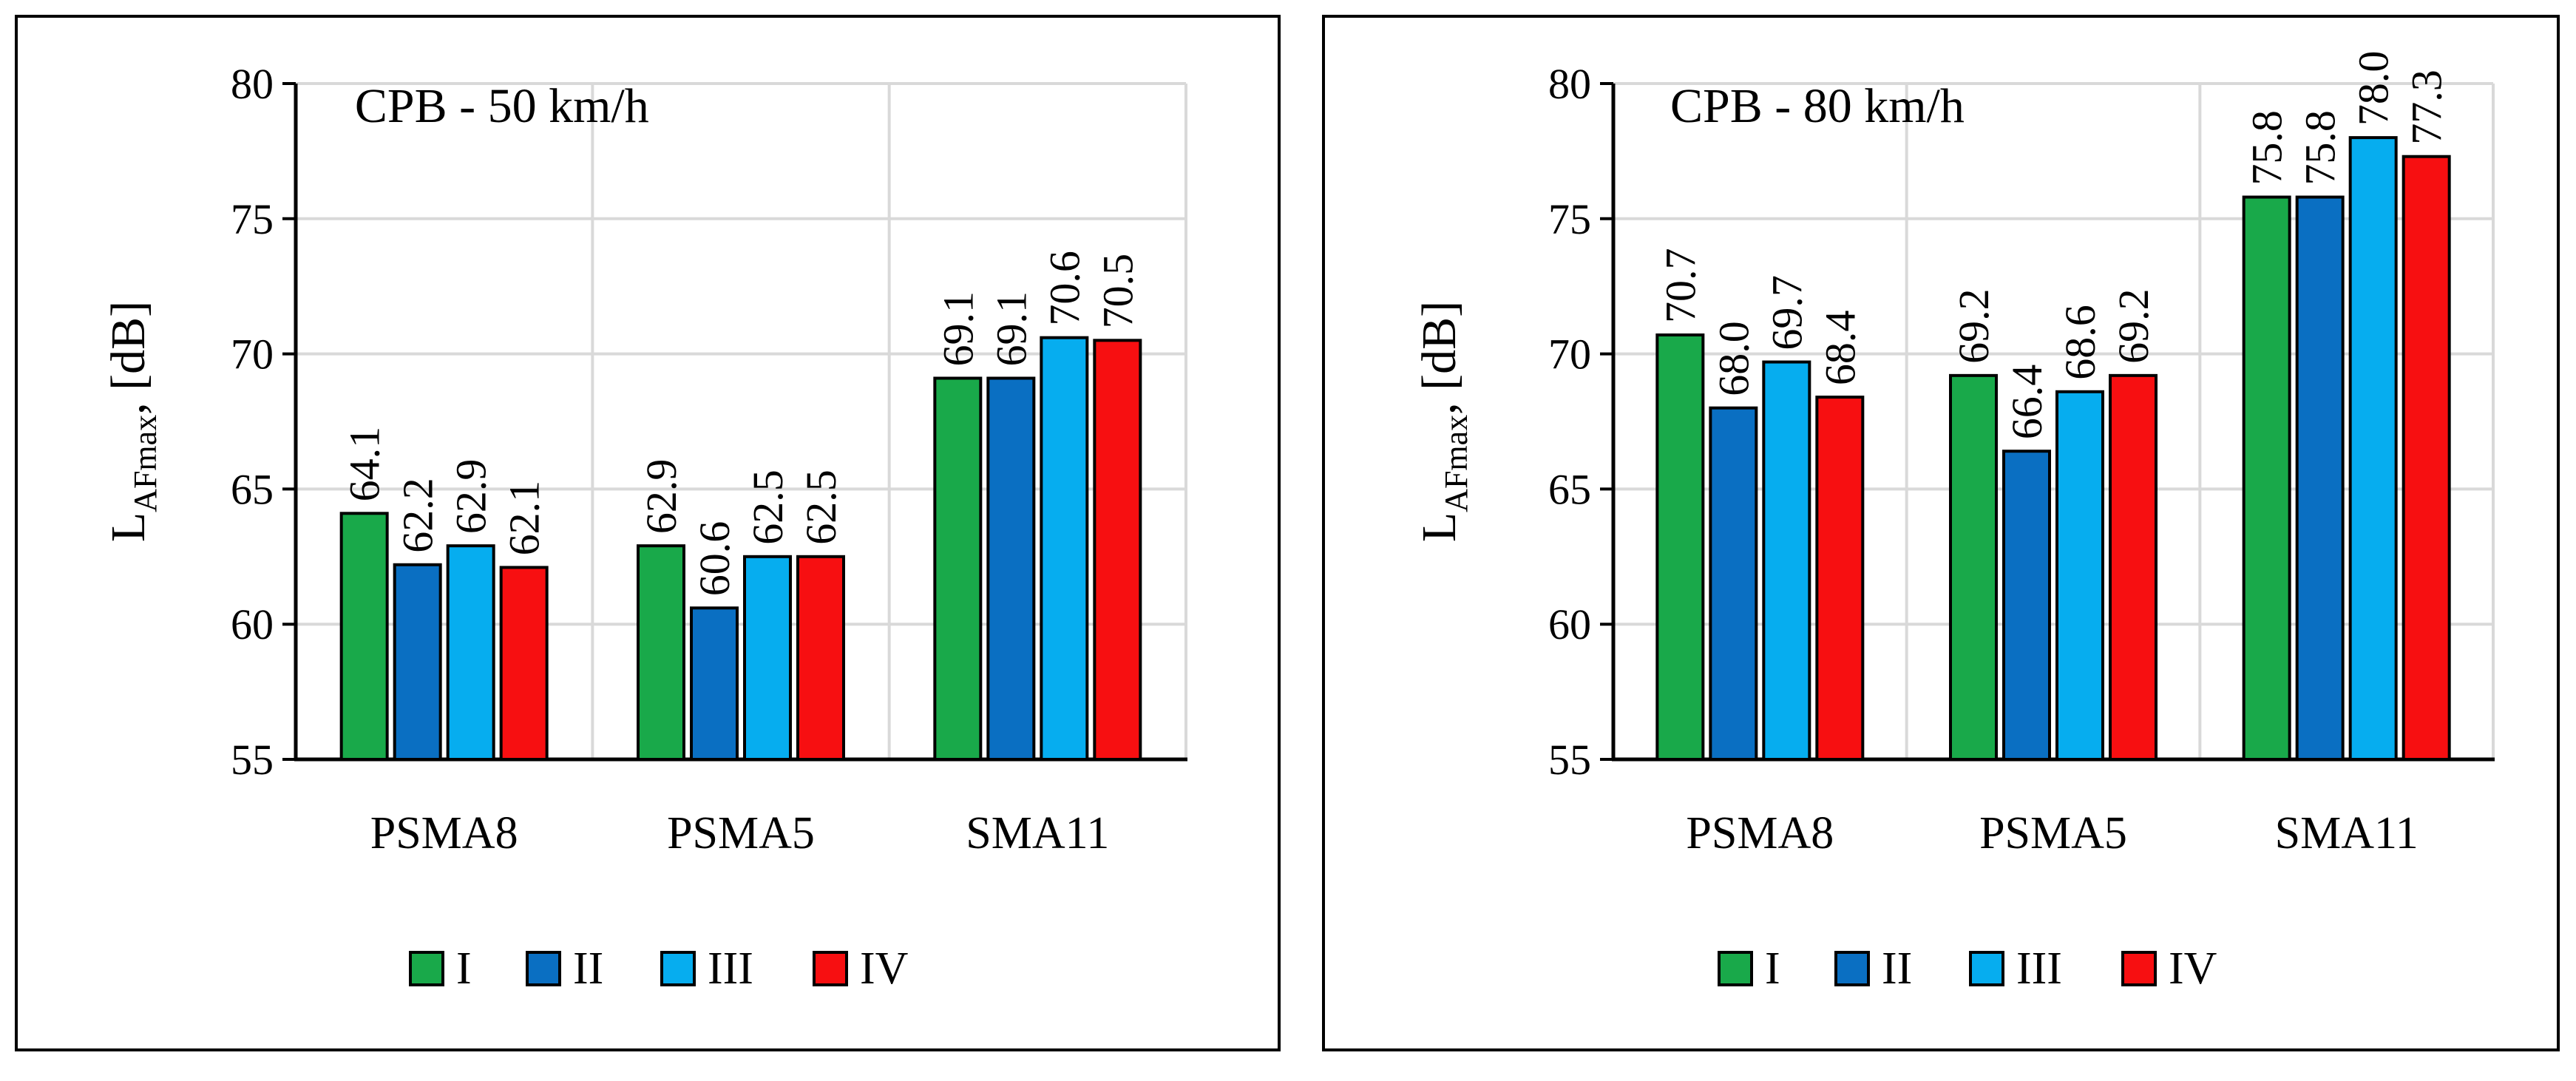 Image resolution: width=2576 pixels, height=1081 pixels. What do you see at coordinates (1118, 291) in the screenshot?
I see `data-label: 70.5` at bounding box center [1118, 291].